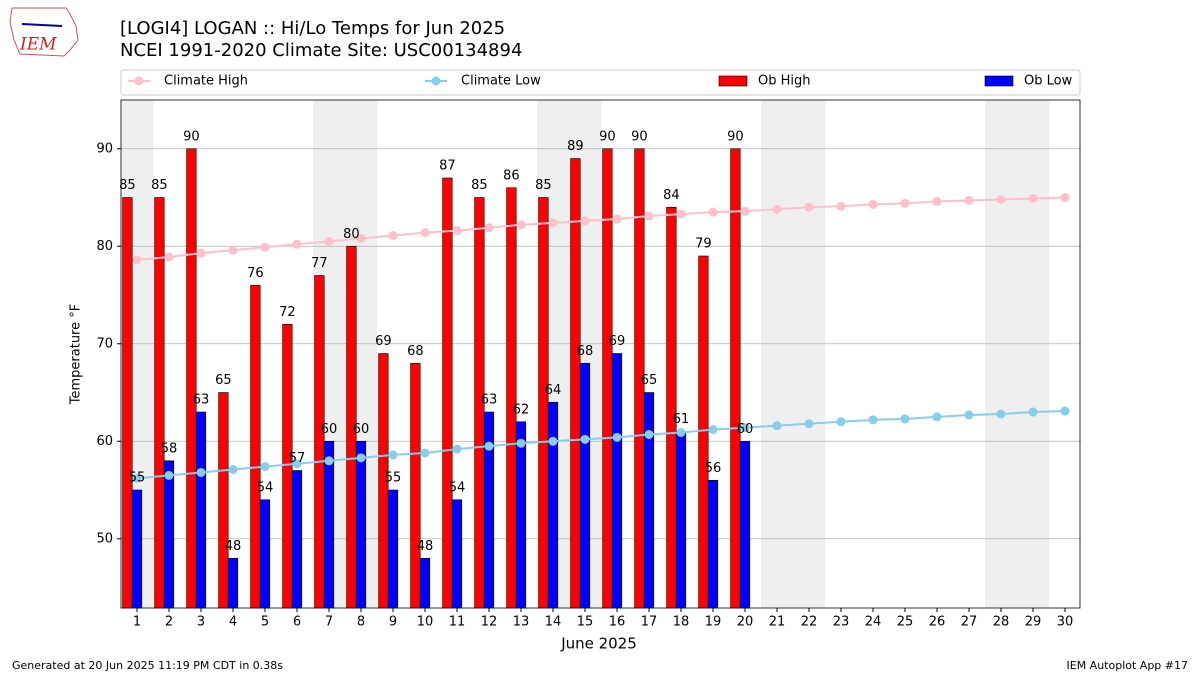  Describe the element at coordinates (255, 273) in the screenshot. I see `value-label: 76` at that location.